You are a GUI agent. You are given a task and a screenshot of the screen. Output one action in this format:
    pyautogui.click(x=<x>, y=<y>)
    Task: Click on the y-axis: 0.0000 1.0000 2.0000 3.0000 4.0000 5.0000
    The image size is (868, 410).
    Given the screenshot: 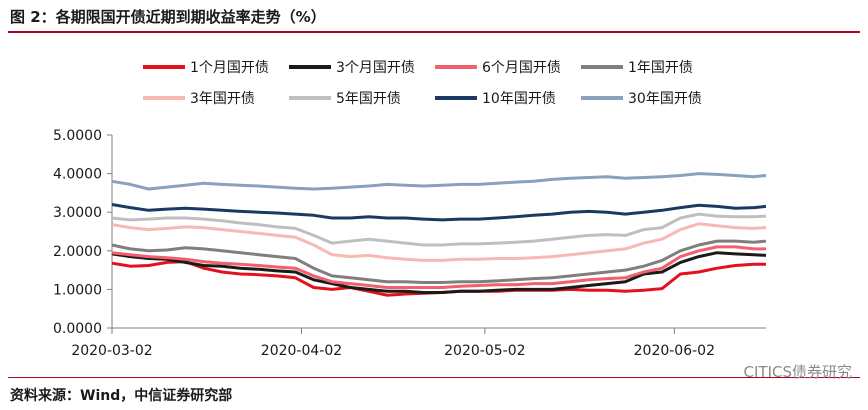 What is the action you would take?
    pyautogui.click(x=83, y=232)
    